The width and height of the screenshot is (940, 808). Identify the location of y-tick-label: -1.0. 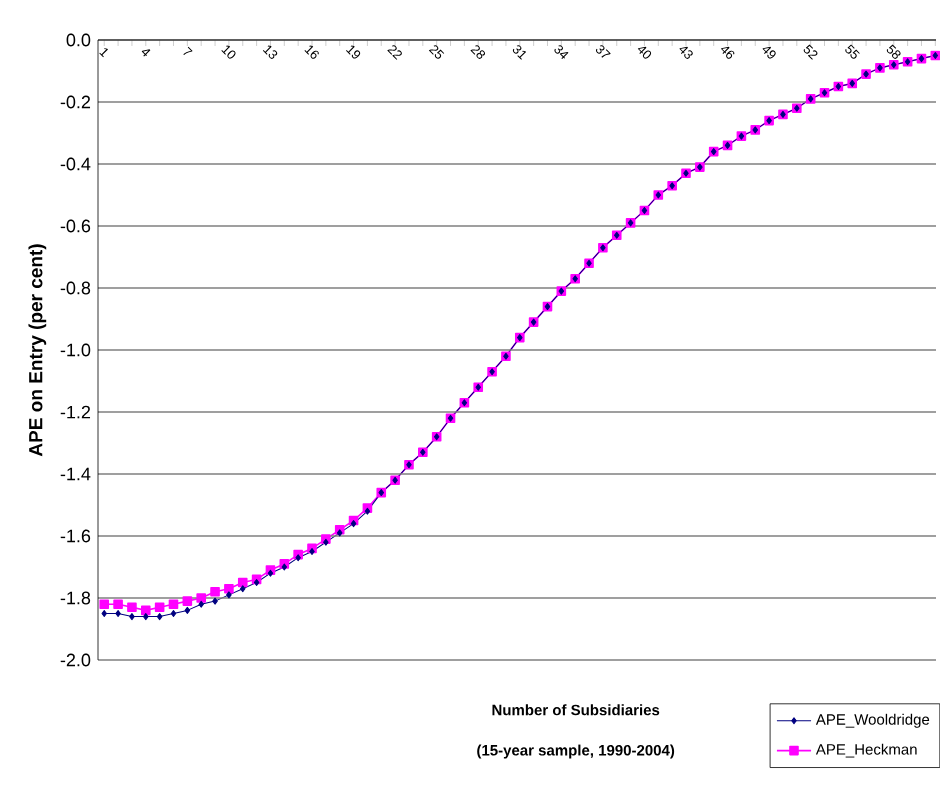
(75, 350).